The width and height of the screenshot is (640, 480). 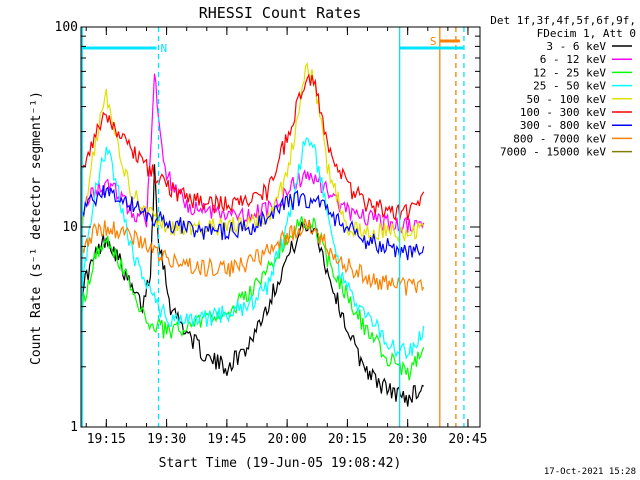 What do you see at coordinates (70, 227) in the screenshot?
I see `y-tick-label: 10` at bounding box center [70, 227].